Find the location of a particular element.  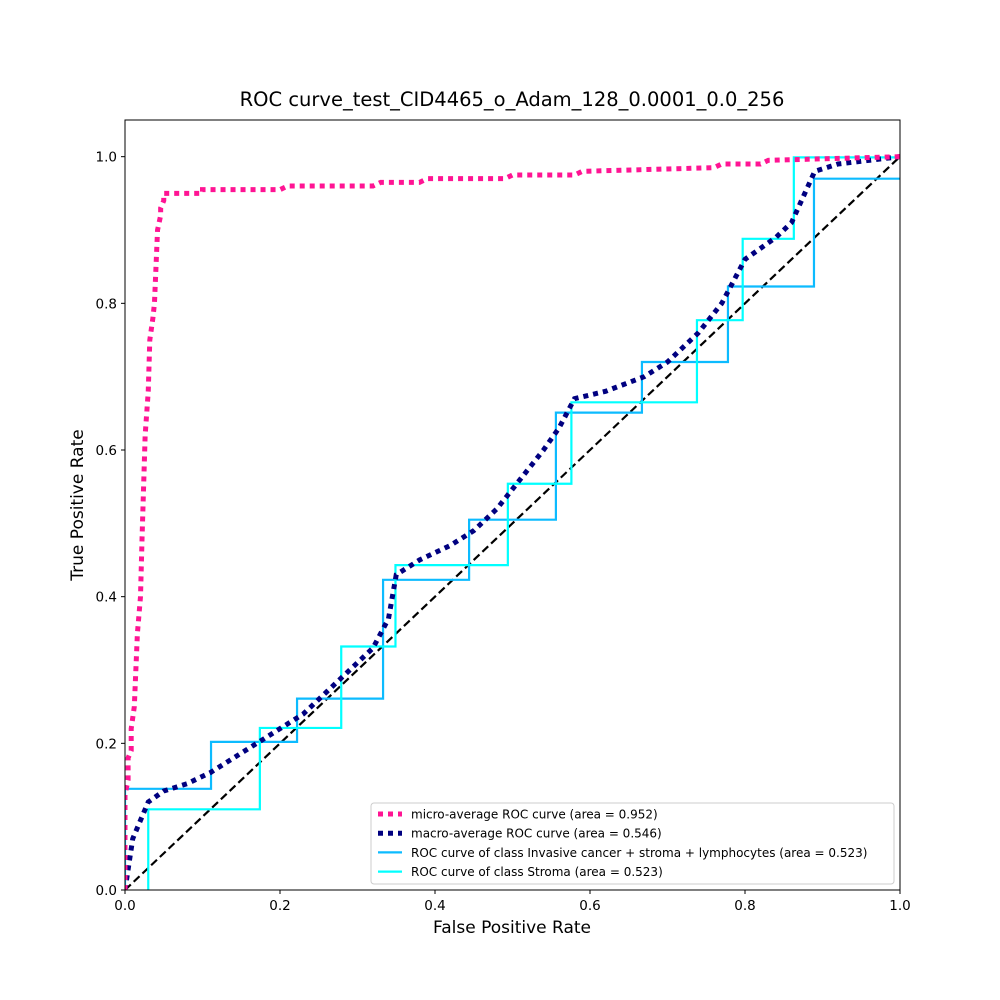

legend-label-3: ROC curve of class Stroma (area = 0.523) is located at coordinates (537, 872).